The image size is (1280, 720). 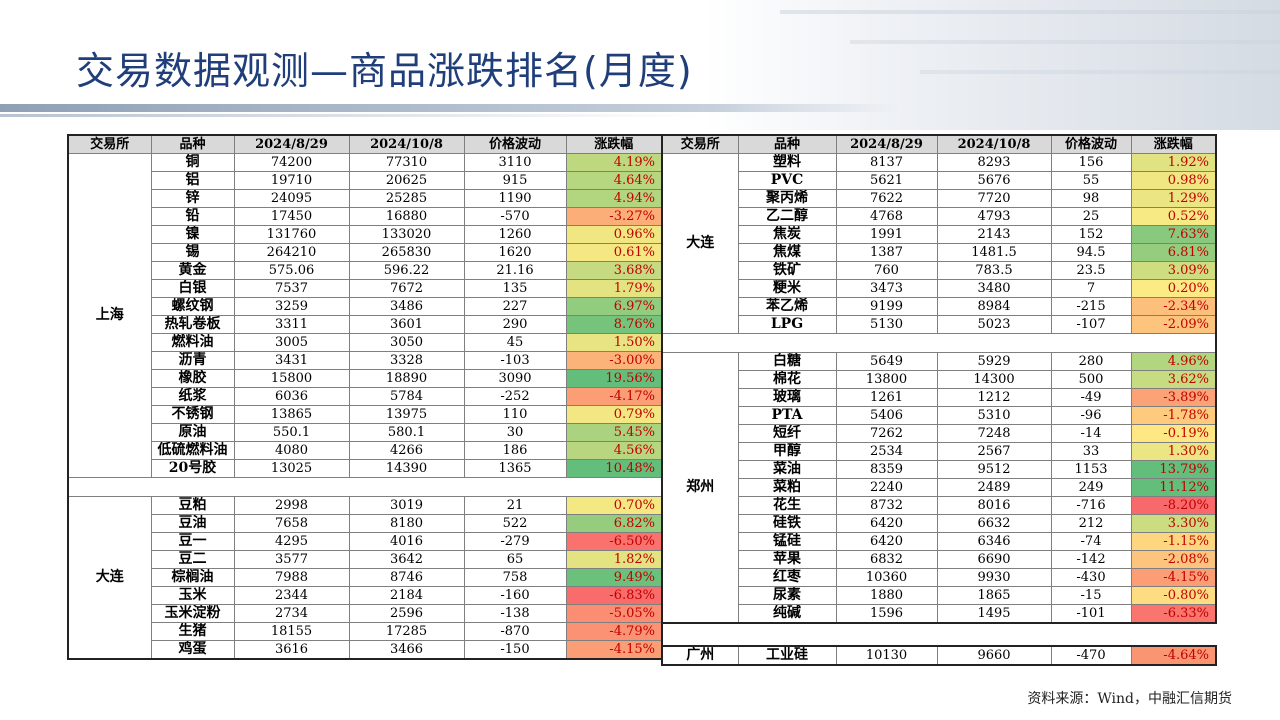 What do you see at coordinates (365, 613) in the screenshot?
I see `table-row: 玉米淀粉 2734 2596 -138 -5.05%` at bounding box center [365, 613].